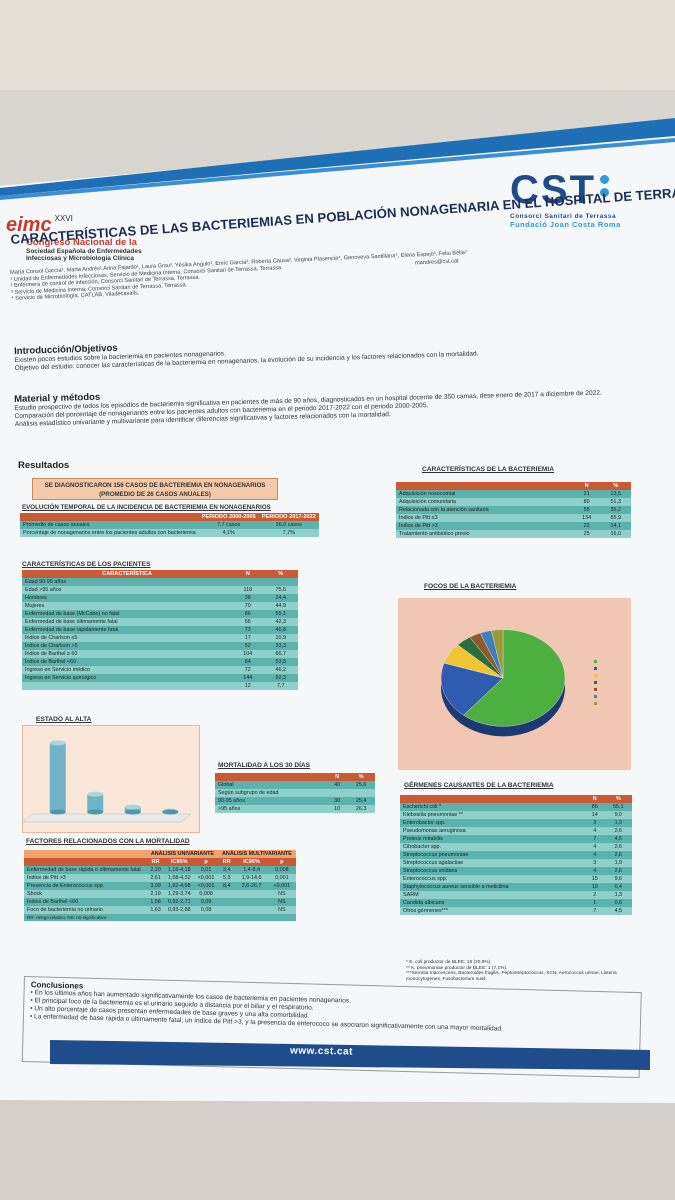  What do you see at coordinates (514, 678) in the screenshot?
I see `foci-pie-slice` at bounding box center [514, 678].